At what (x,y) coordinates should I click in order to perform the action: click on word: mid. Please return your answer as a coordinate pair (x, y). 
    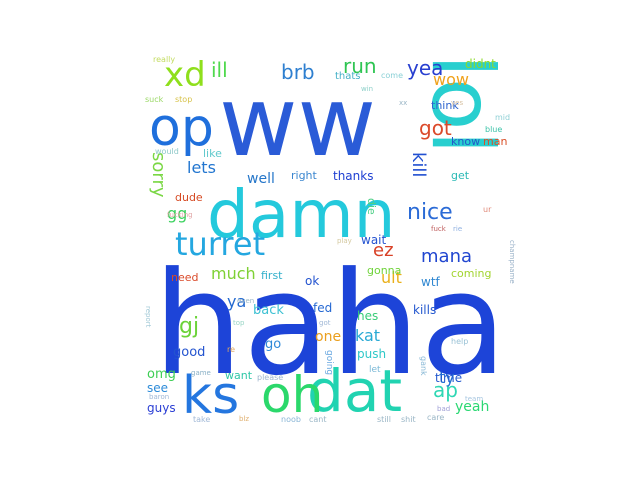
    Looking at the image, I should click on (503, 117).